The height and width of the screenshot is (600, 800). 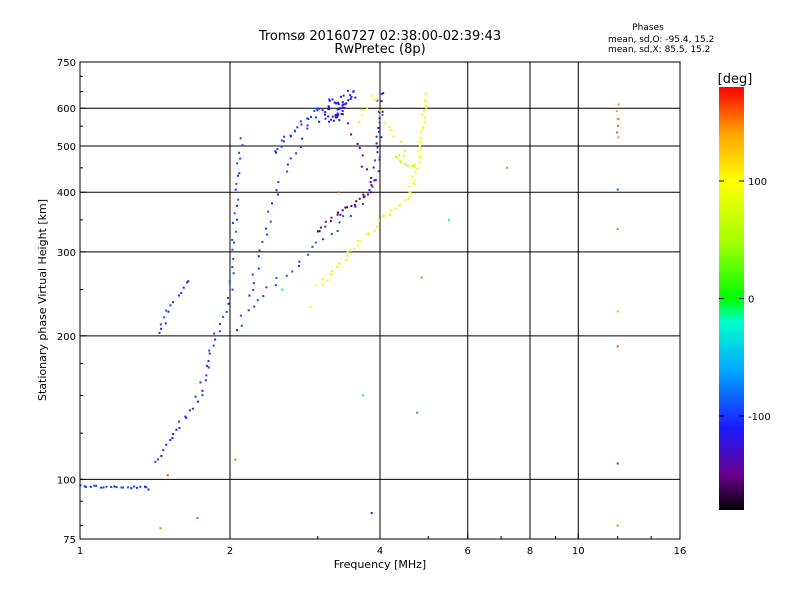 I want to click on phases-x-stats: mean, sd,X: 85.5, 15.2, so click(x=659, y=50).